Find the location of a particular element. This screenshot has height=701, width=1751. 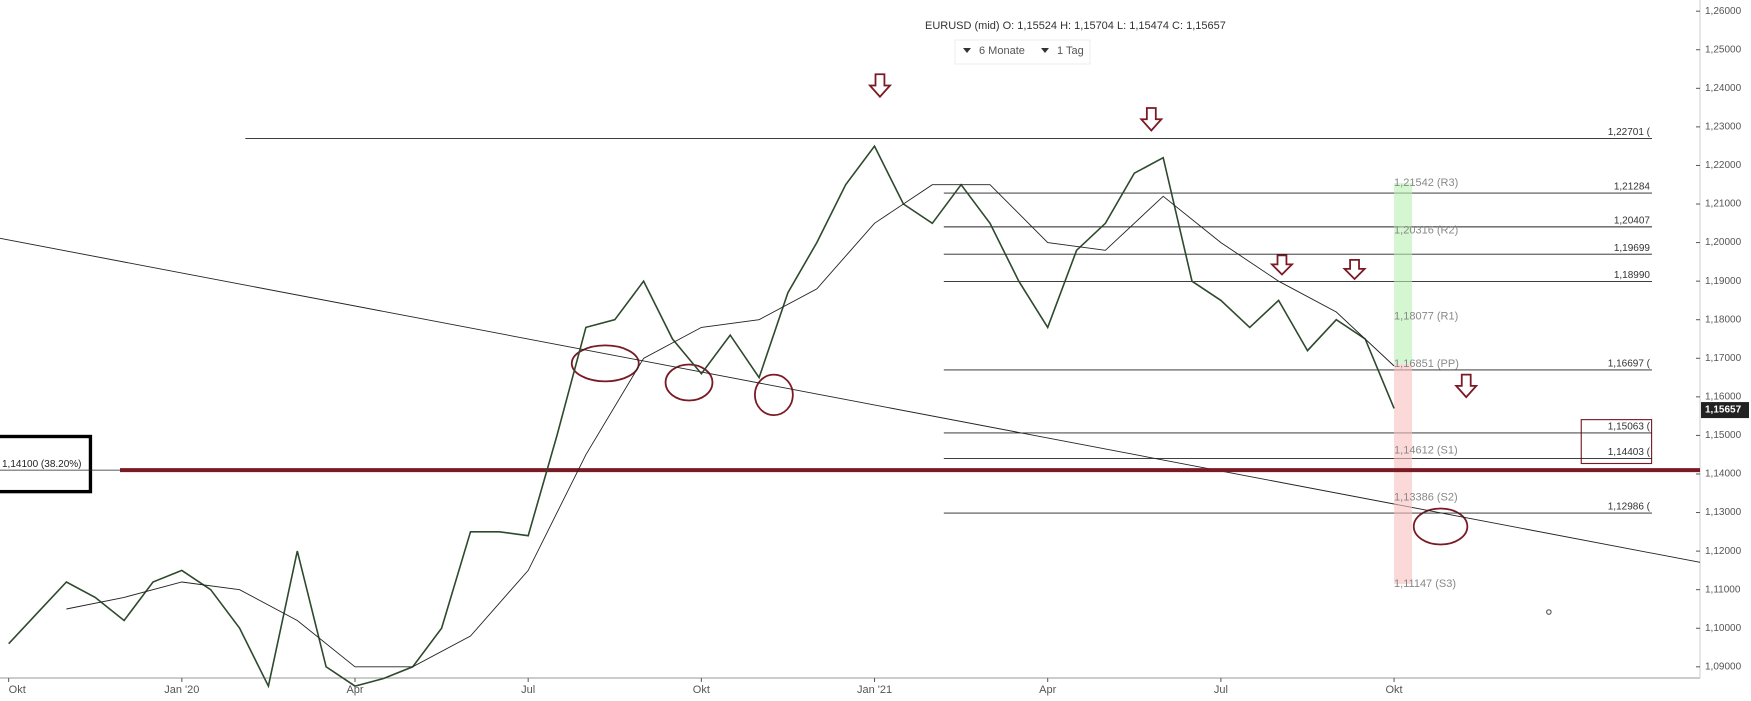

pivot-band-down is located at coordinates (1403, 474).